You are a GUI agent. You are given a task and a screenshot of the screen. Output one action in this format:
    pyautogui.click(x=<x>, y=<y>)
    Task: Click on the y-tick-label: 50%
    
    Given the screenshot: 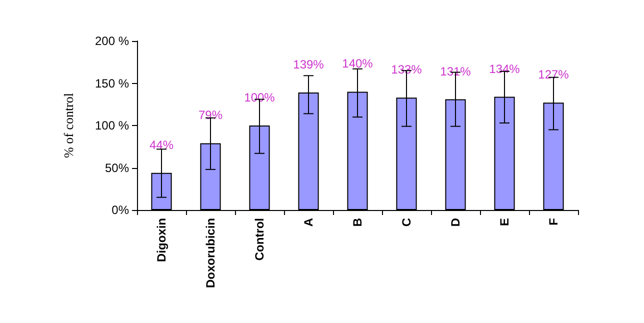 What is the action you would take?
    pyautogui.click(x=117, y=167)
    